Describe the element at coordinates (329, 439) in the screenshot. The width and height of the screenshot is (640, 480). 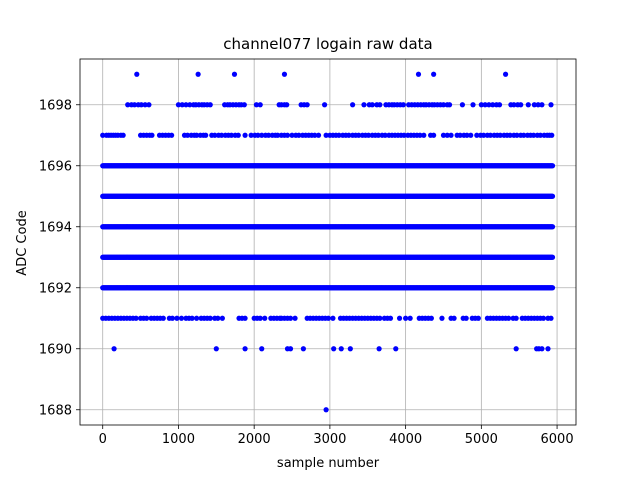
I see `x-tick-label: 3000` at that location.